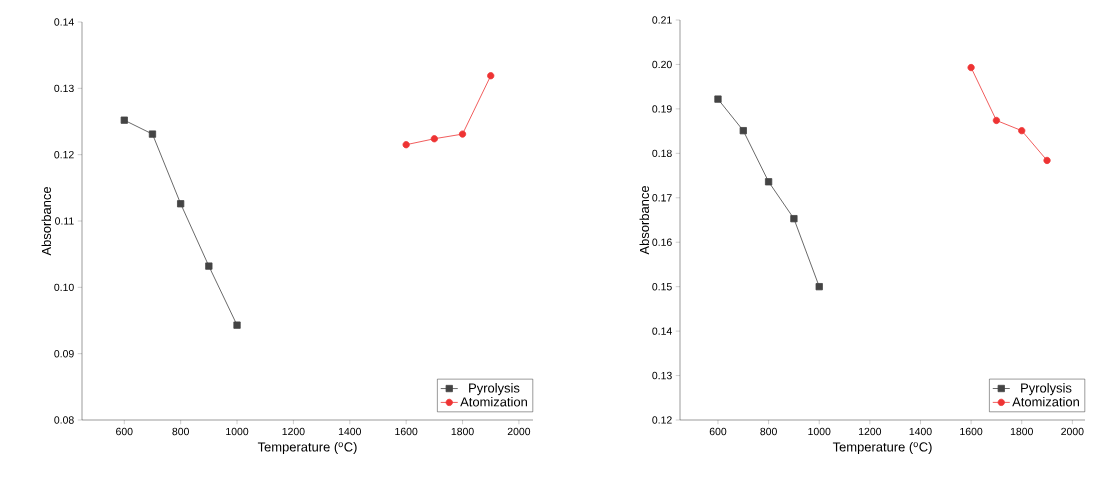 Image resolution: width=1113 pixels, height=484 pixels. Describe the element at coordinates (662, 109) in the screenshot. I see `y-tick-label: 0.19` at that location.